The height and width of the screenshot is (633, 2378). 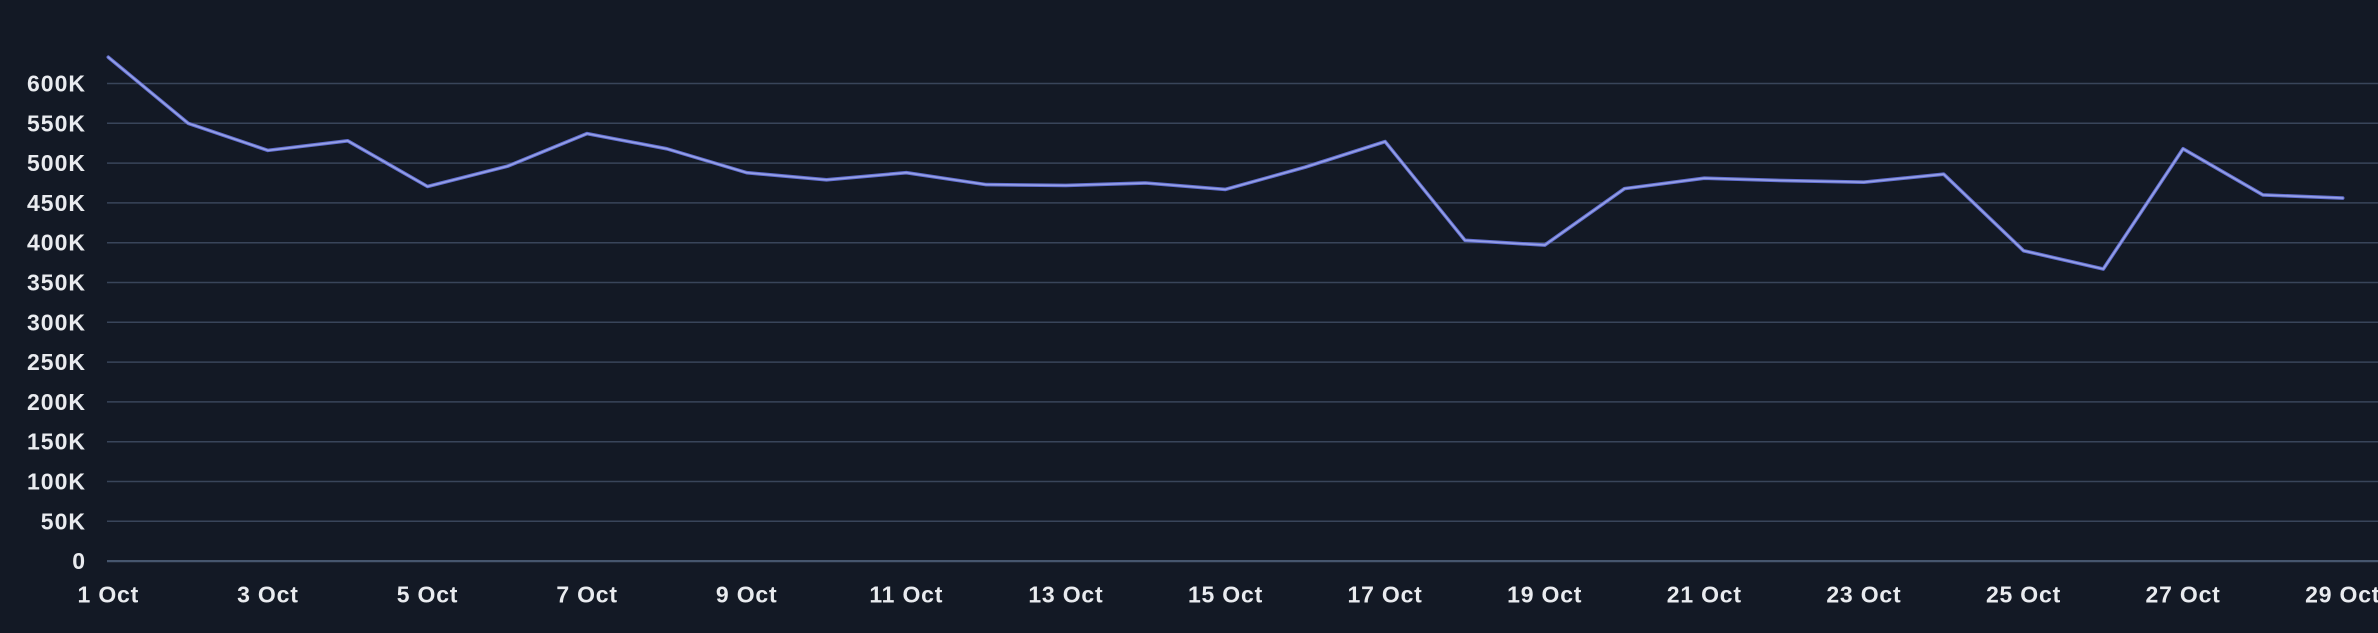 I want to click on svg-text: 15 Oct, so click(x=1225, y=595).